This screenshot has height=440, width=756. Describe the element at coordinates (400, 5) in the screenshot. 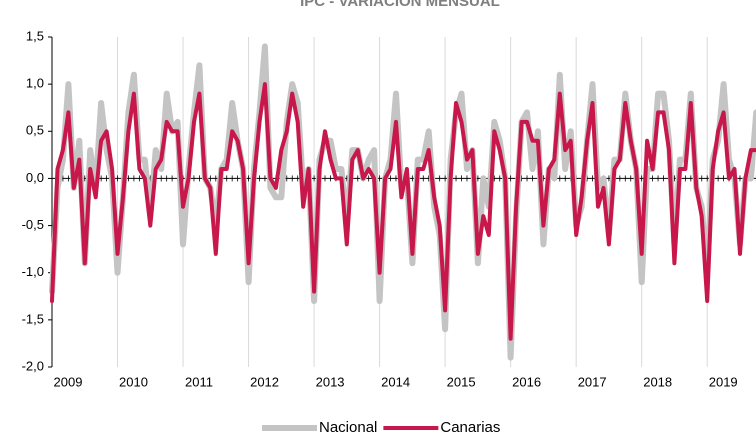

I see `chart-title: IPC - VARIACIÓN MENSUAL` at that location.